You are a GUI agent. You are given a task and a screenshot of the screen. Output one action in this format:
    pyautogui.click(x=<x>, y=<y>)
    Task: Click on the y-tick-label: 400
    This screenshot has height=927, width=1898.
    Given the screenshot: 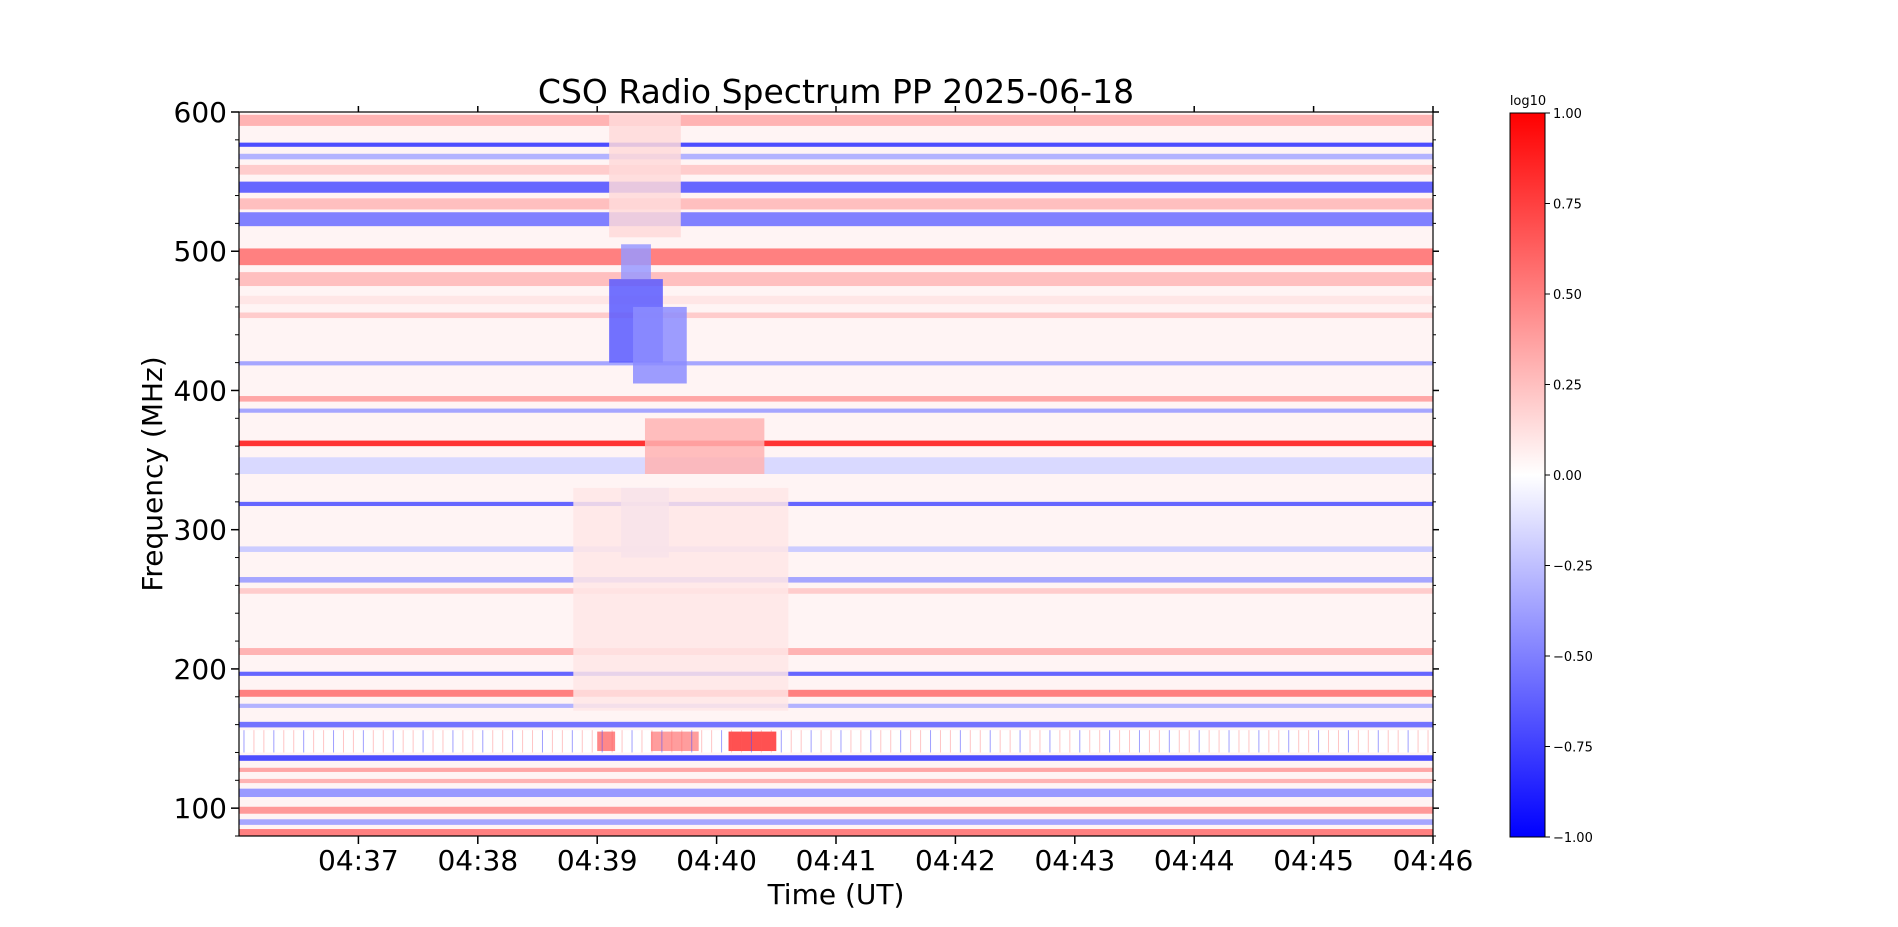 What is the action you would take?
    pyautogui.click(x=200, y=390)
    